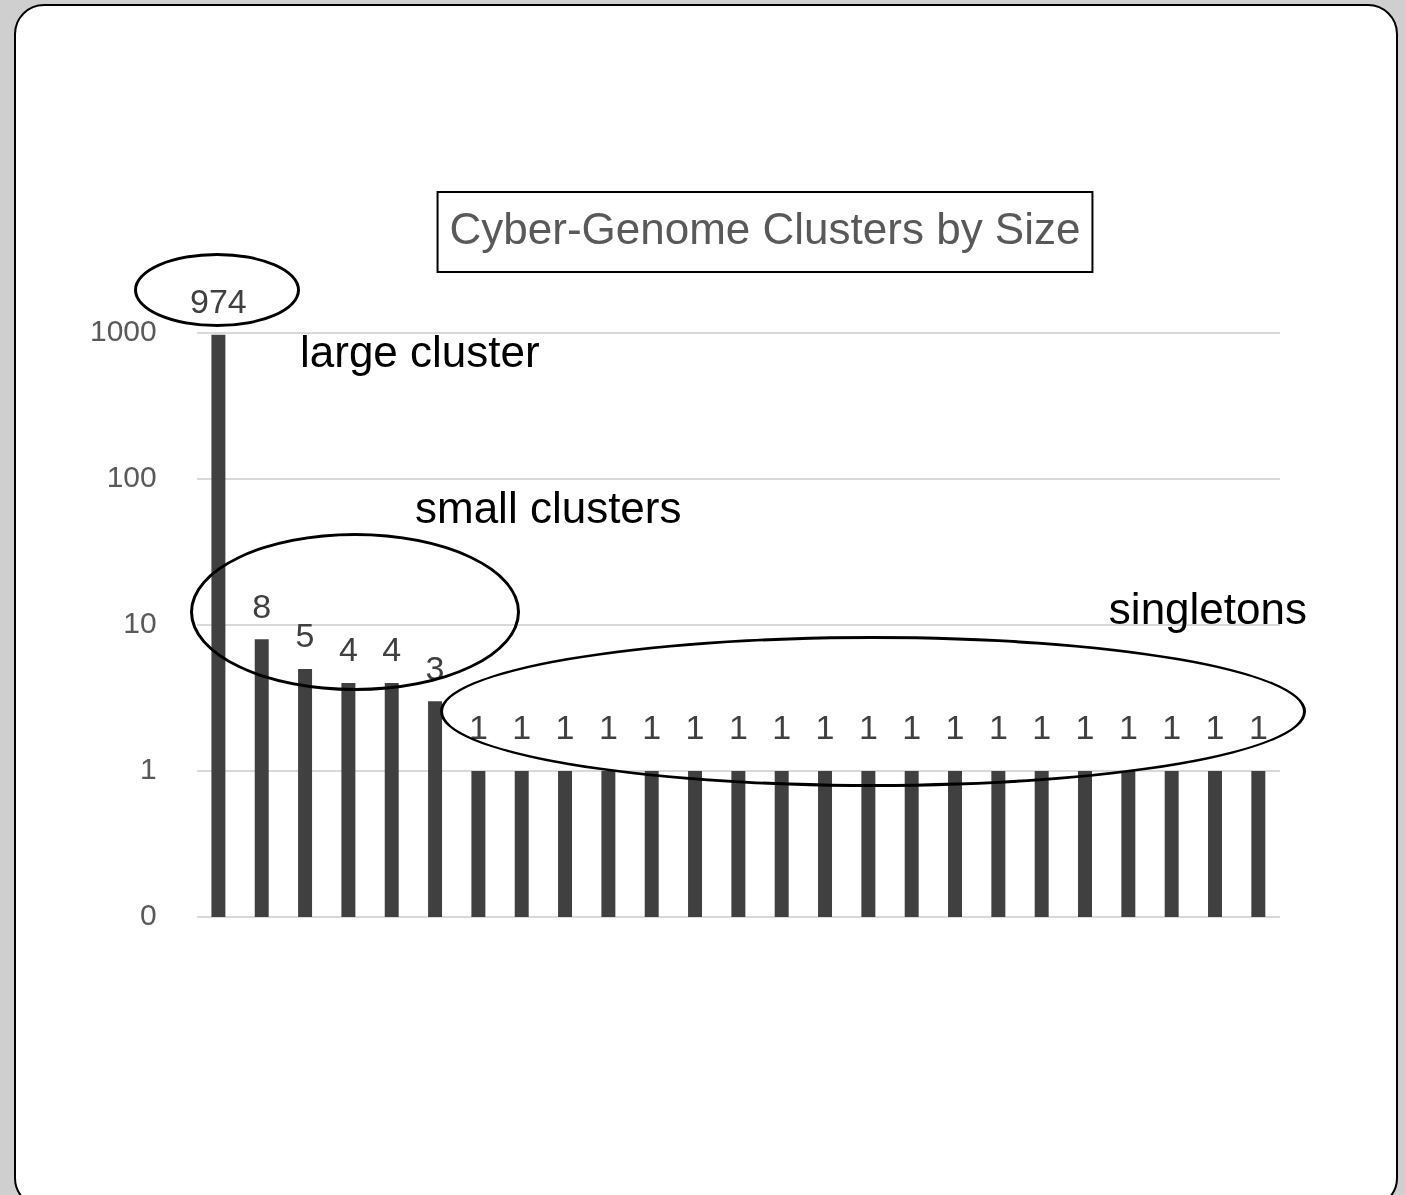 The image size is (1405, 1195). Describe the element at coordinates (262, 605) in the screenshot. I see `data-label: 8` at that location.